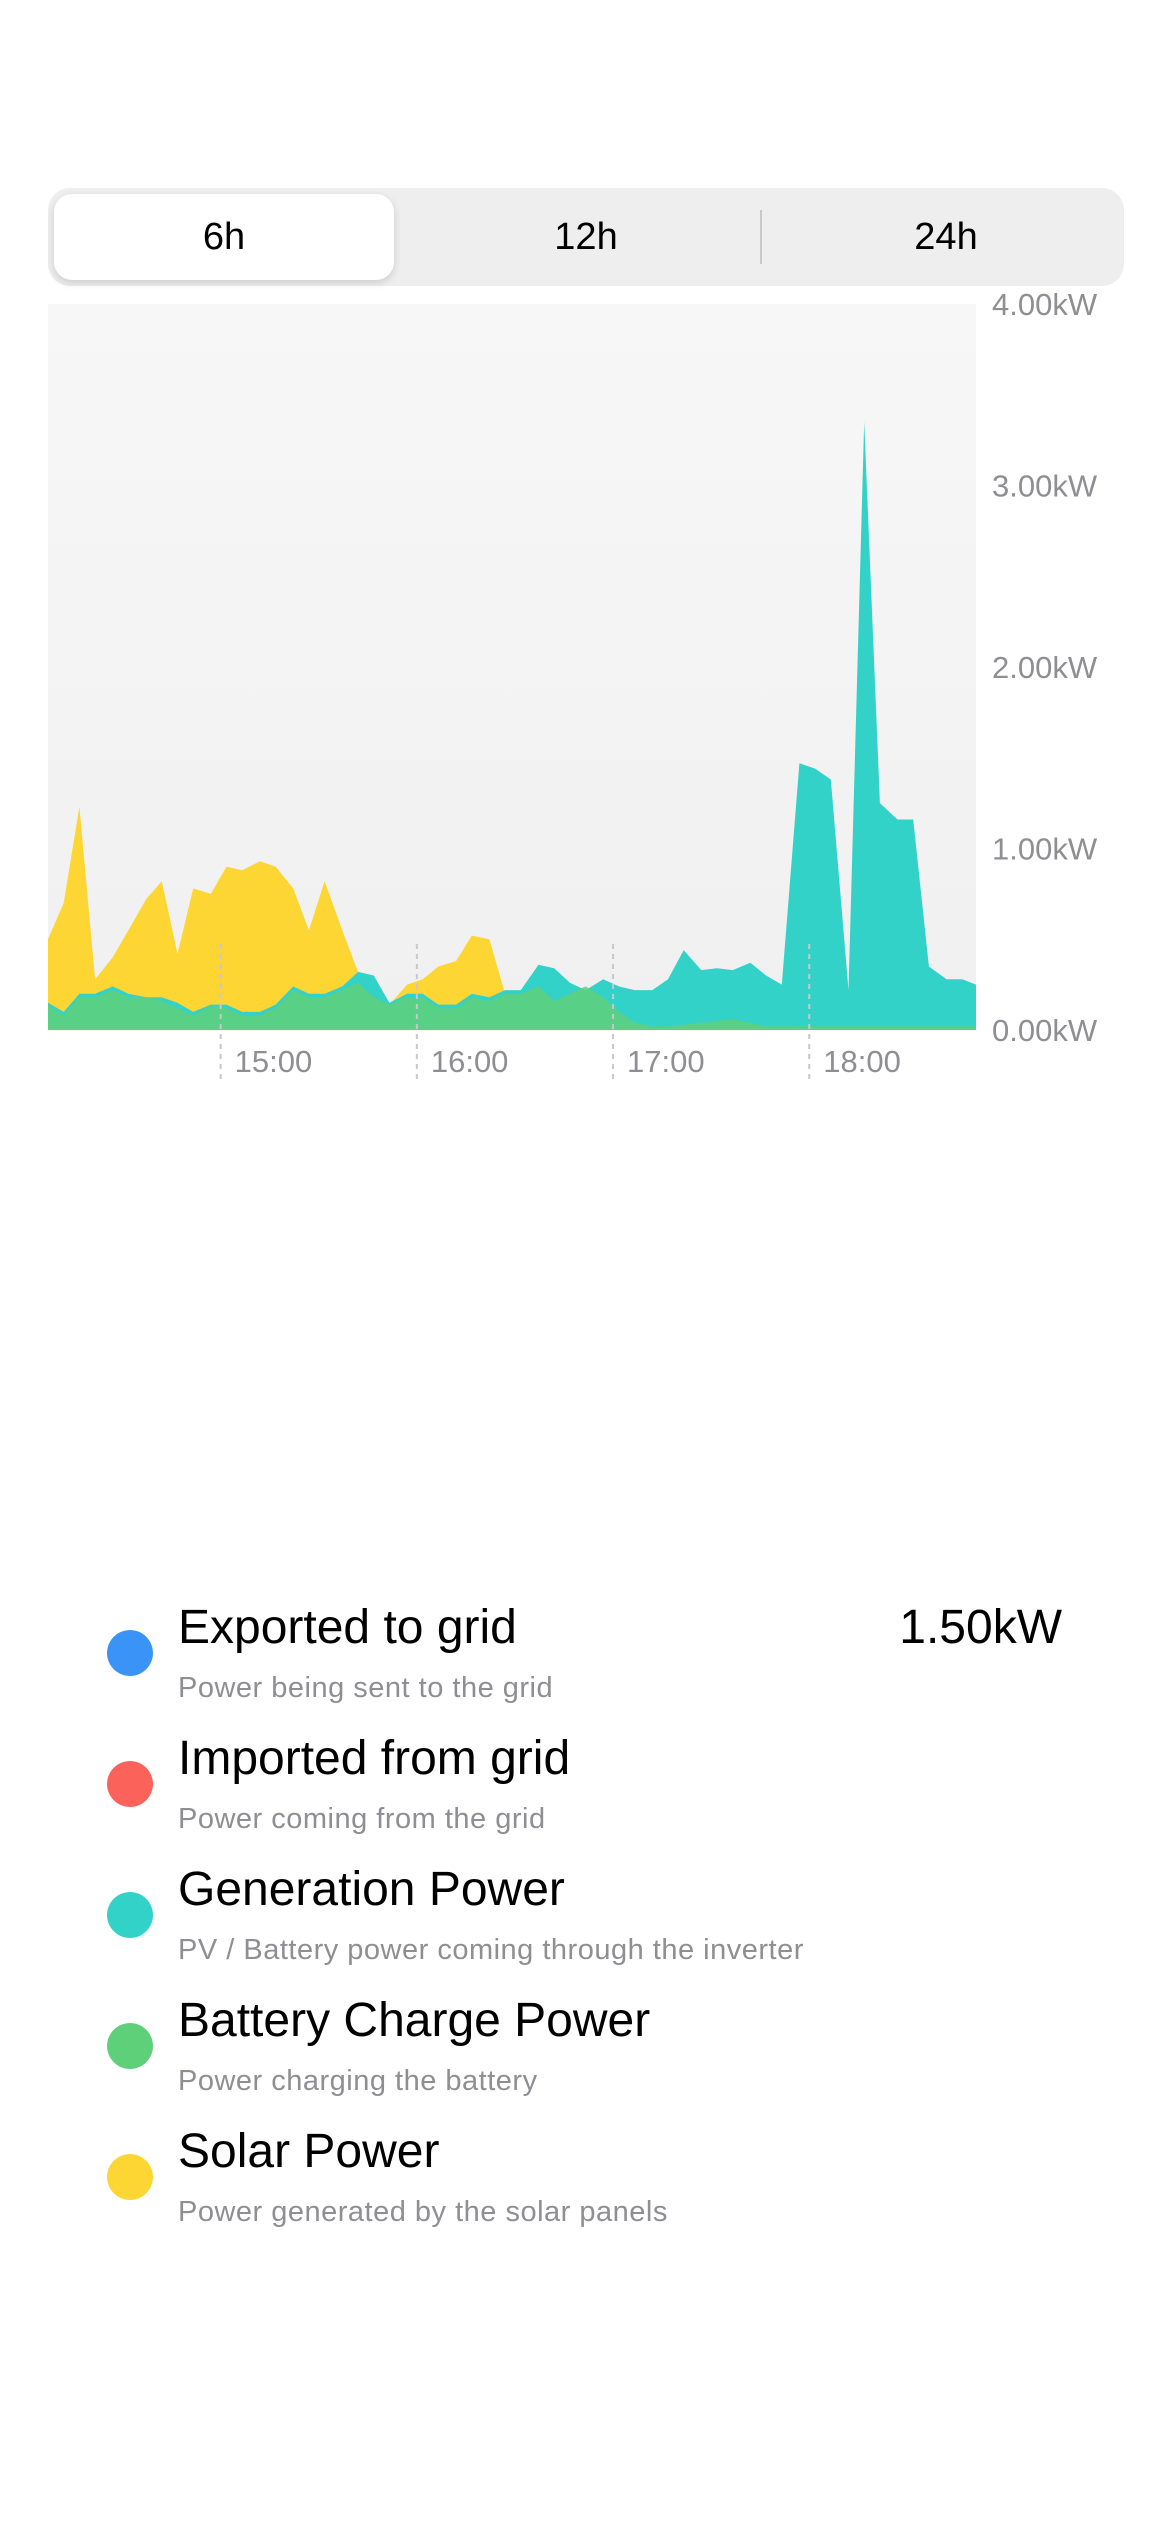 The height and width of the screenshot is (2532, 1170). What do you see at coordinates (946, 236) in the screenshot?
I see `range-option-24h: 24h` at bounding box center [946, 236].